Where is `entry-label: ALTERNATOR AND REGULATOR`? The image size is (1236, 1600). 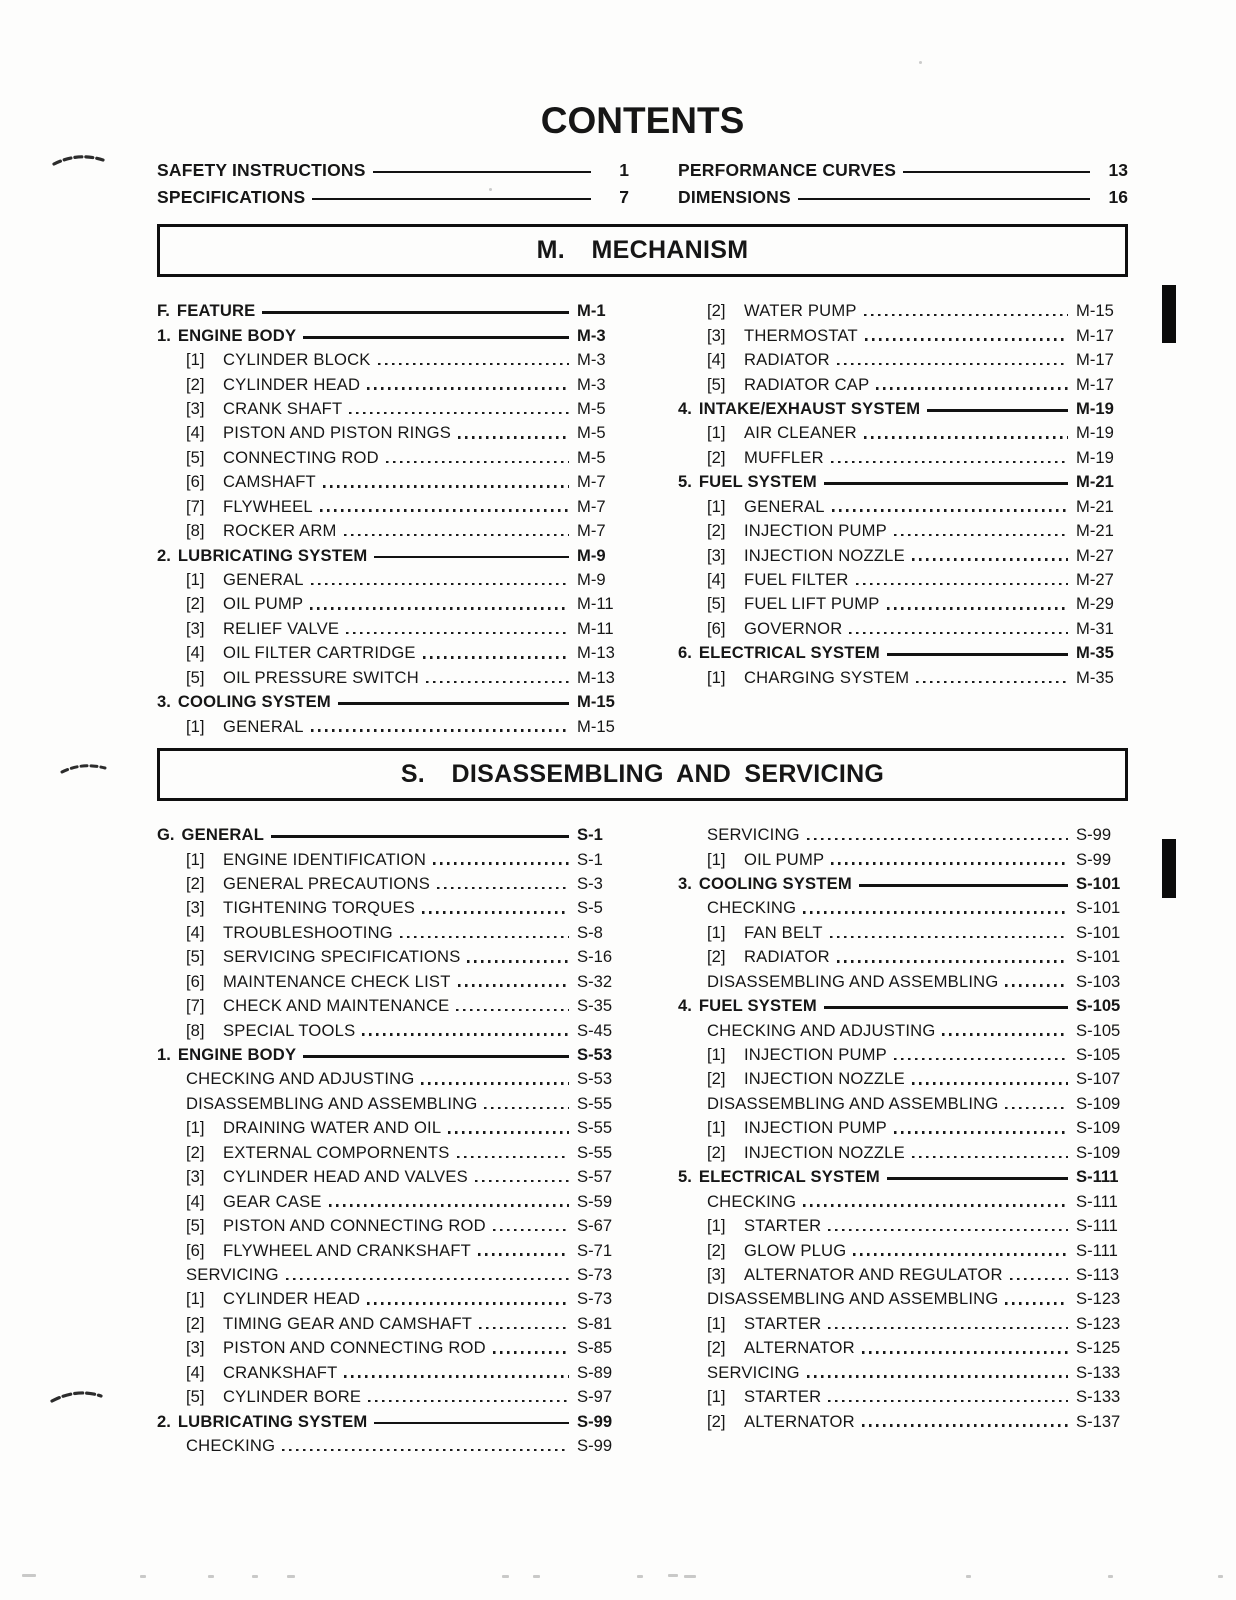
entry-label: ALTERNATOR AND REGULATOR is located at coordinates (873, 1274).